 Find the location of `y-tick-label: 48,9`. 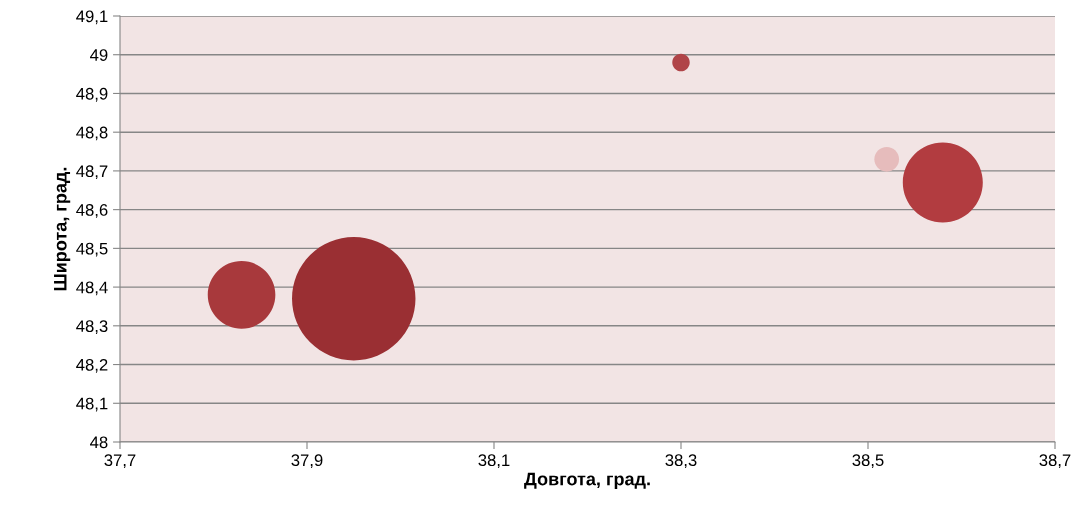

y-tick-label: 48,9 is located at coordinates (92, 94).